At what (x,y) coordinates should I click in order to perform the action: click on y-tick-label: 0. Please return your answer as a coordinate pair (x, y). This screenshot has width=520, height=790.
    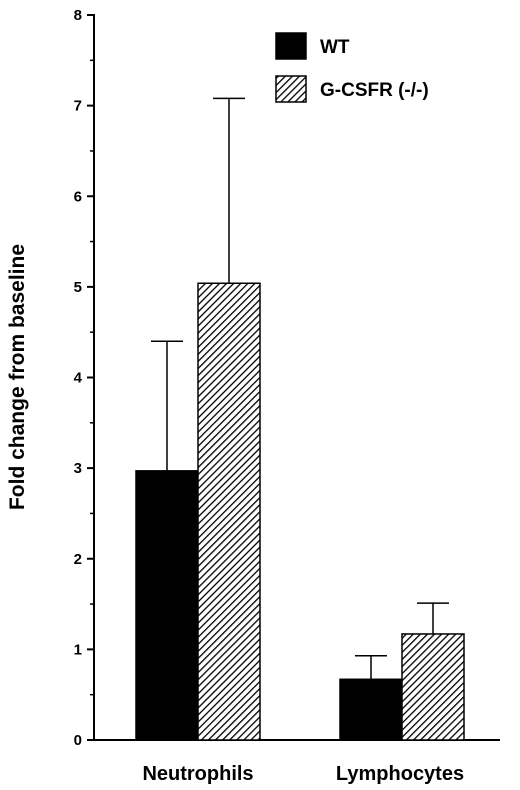
    Looking at the image, I should click on (78, 740).